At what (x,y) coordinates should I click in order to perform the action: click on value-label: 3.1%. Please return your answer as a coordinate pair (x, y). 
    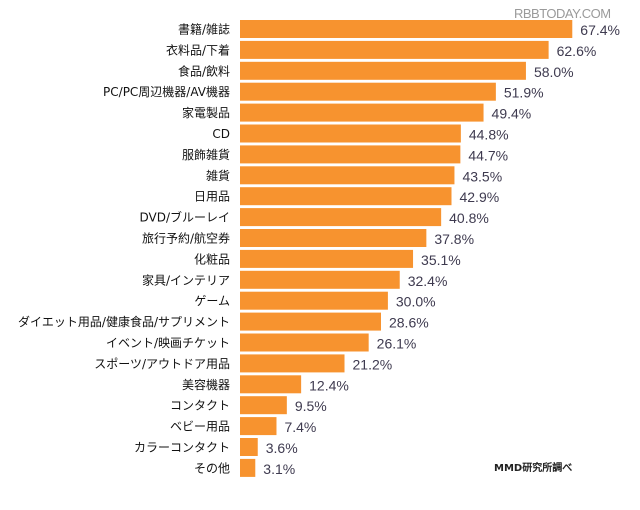
    Looking at the image, I should click on (279, 469).